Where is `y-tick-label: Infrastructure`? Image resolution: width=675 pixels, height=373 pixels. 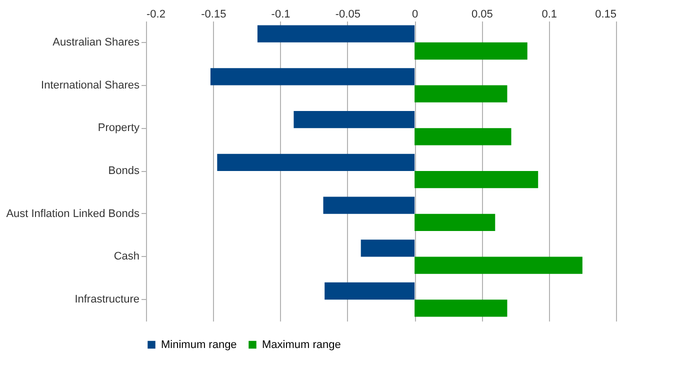
y-tick-label: Infrastructure is located at coordinates (107, 300).